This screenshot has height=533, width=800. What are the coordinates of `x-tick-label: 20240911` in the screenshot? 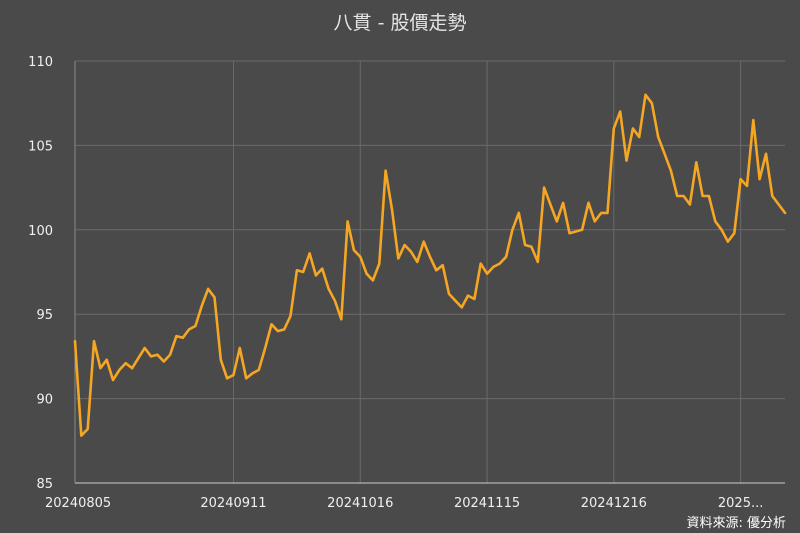 It's located at (233, 503).